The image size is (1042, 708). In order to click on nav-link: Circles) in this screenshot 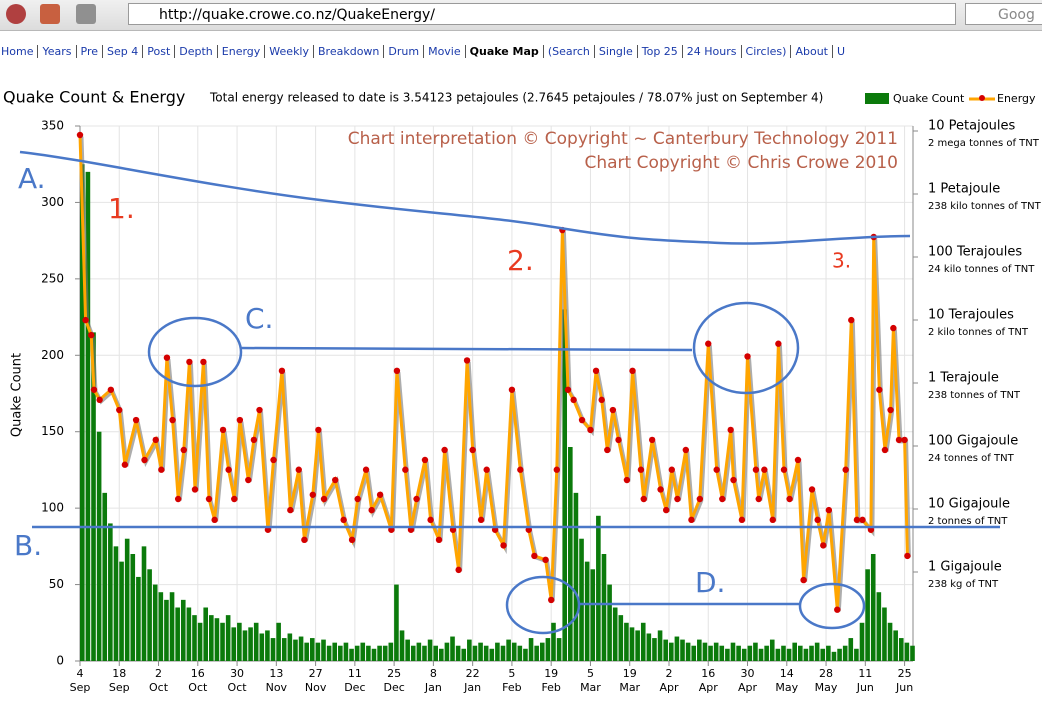, I will do `click(765, 51)`.